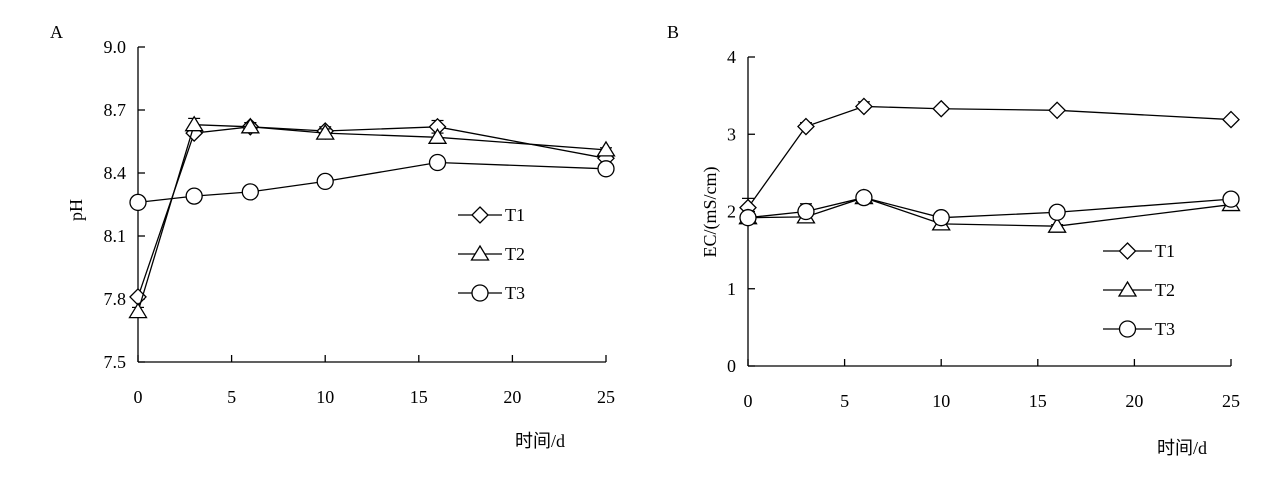 The width and height of the screenshot is (1269, 477). Describe the element at coordinates (1139, 329) in the screenshot. I see `legend-item-t3-b: T3` at that location.